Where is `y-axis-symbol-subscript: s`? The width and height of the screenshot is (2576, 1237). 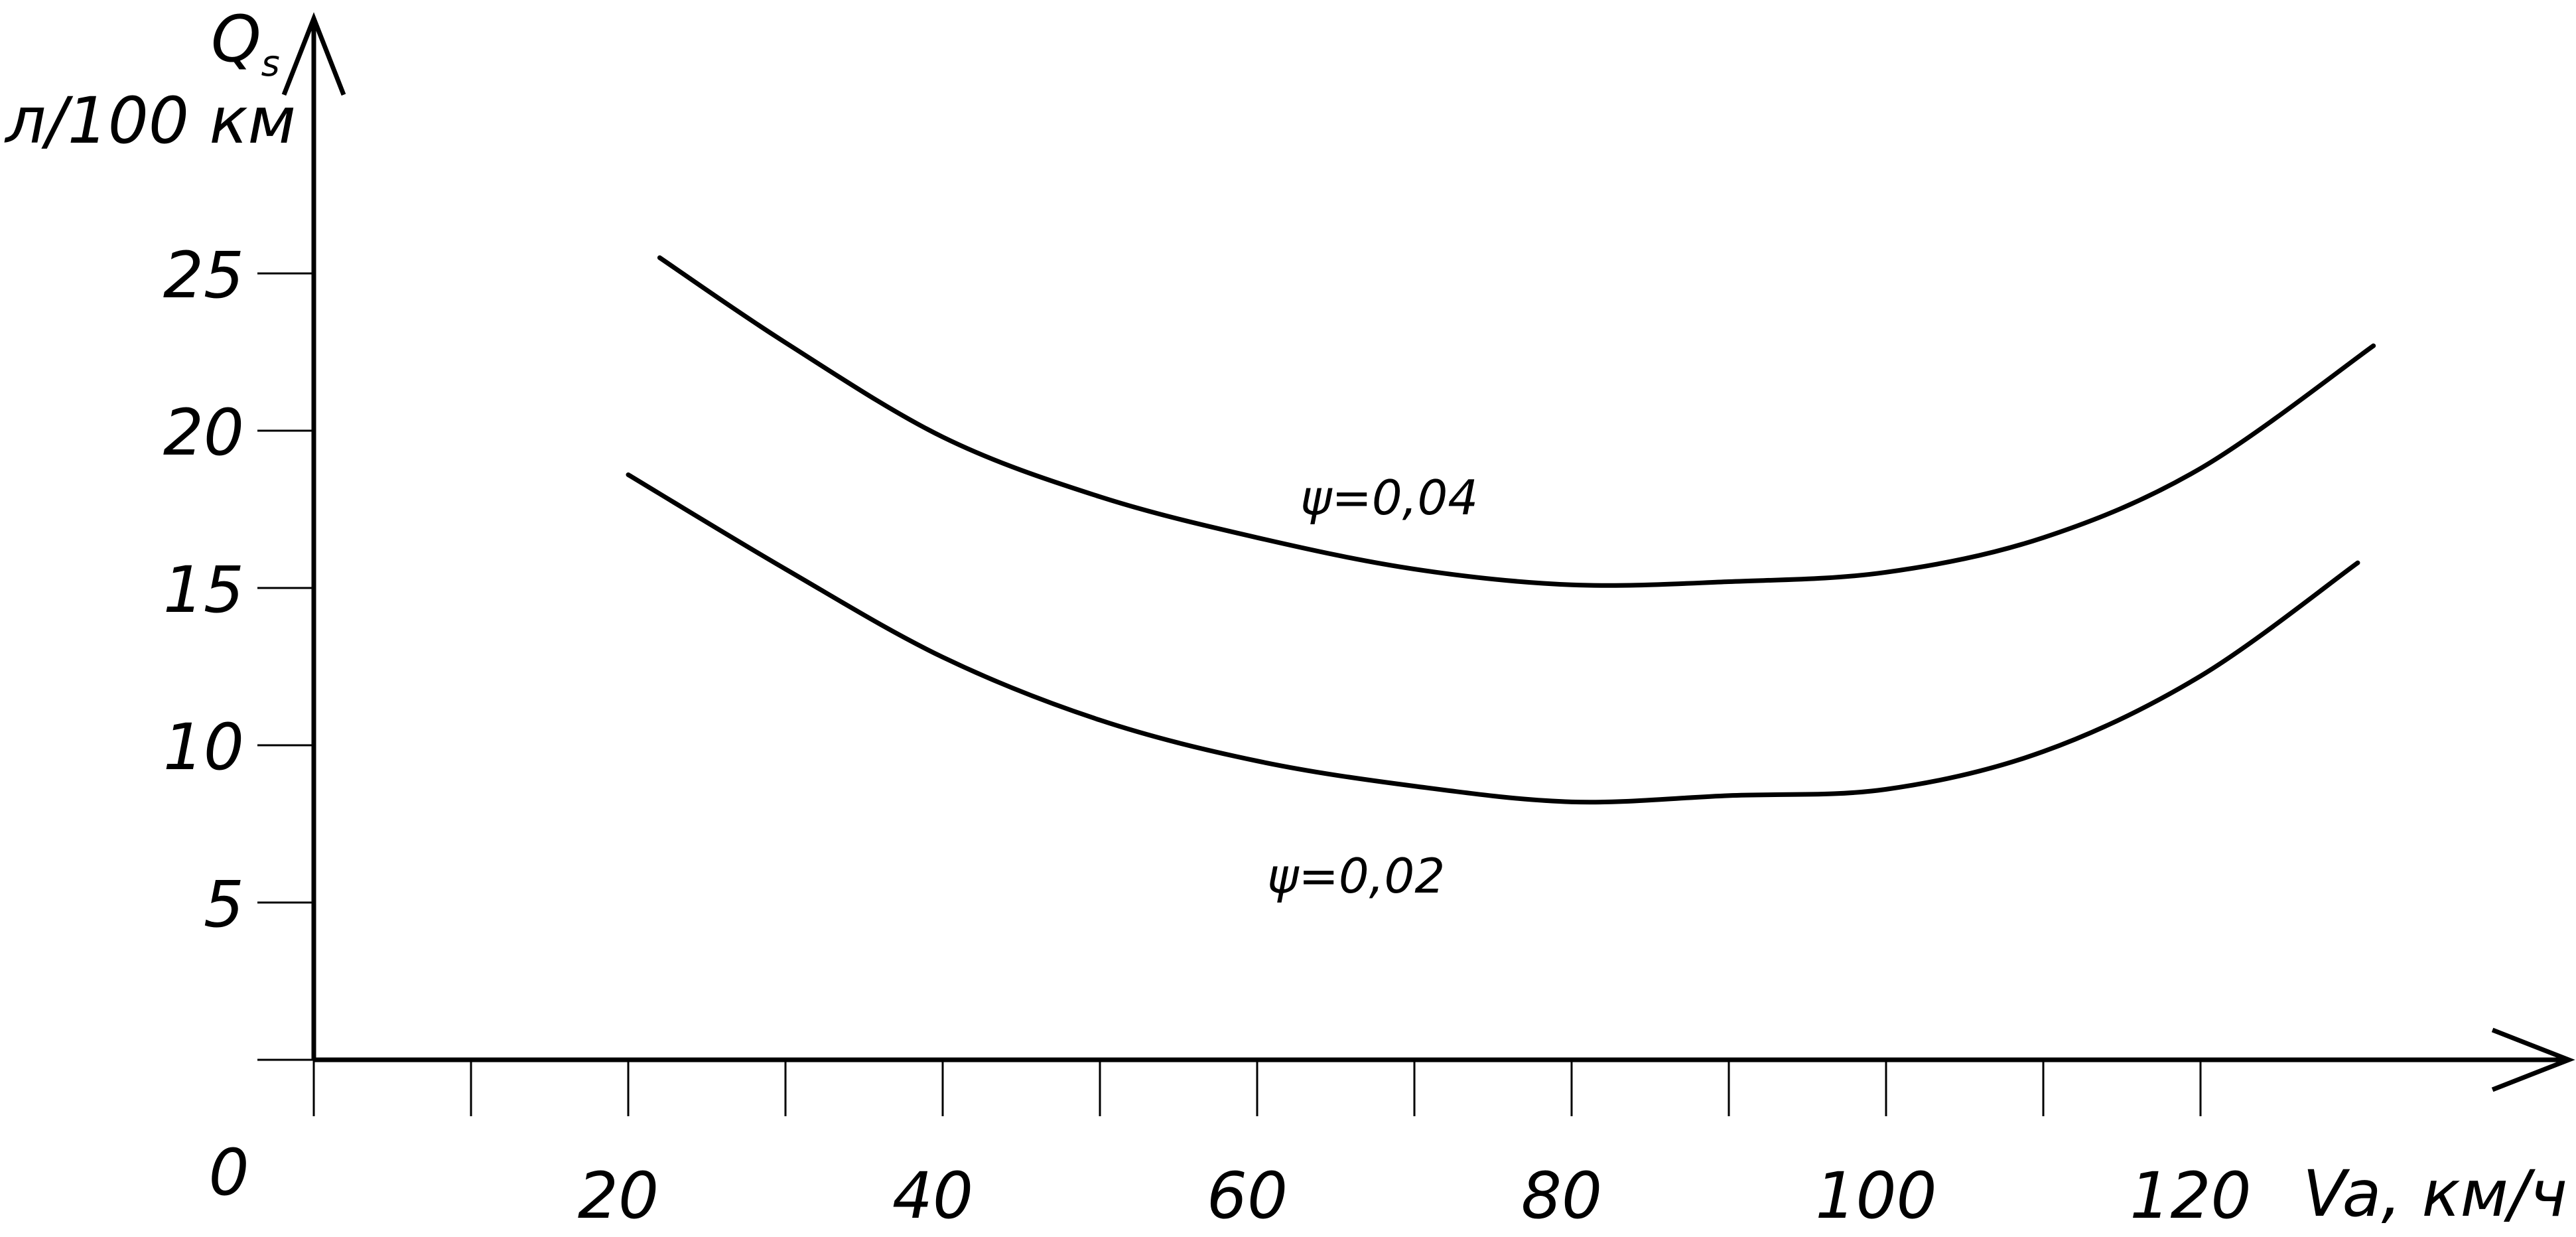 y-axis-symbol-subscript: s is located at coordinates (270, 63).